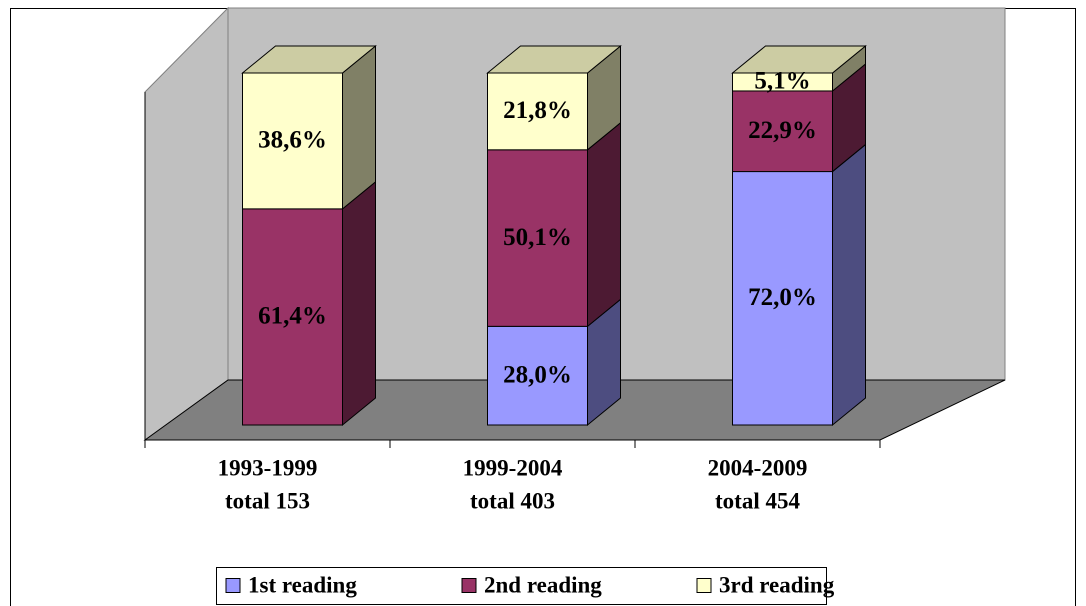 The image size is (1086, 606). Describe the element at coordinates (782, 81) in the screenshot. I see `data-label: 5,1%` at that location.